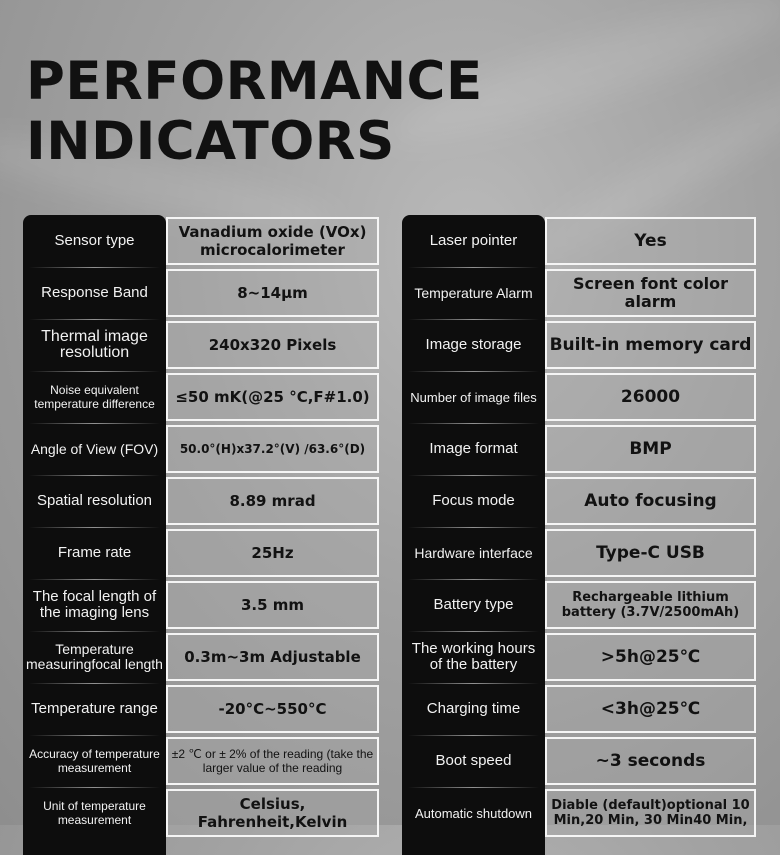  Describe the element at coordinates (473, 708) in the screenshot. I see `spec-label: Charging time` at that location.